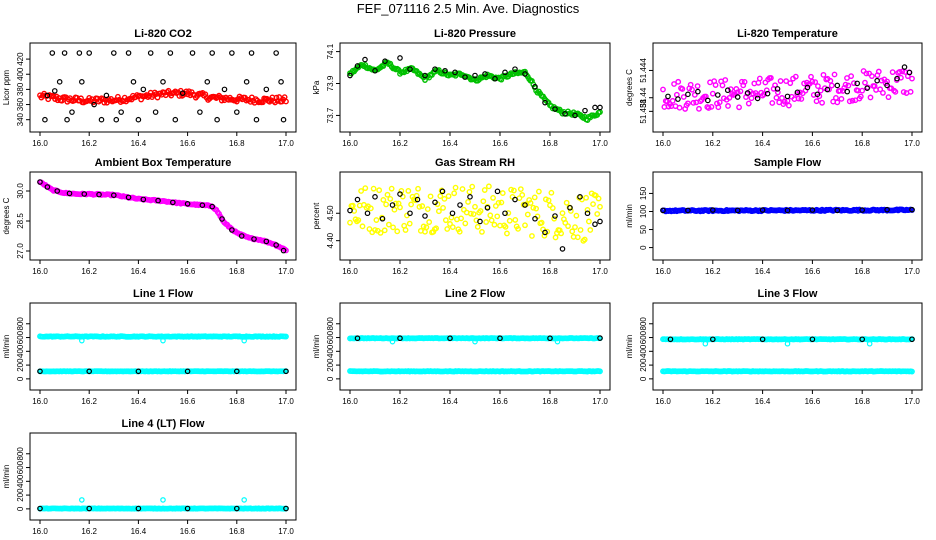 This screenshot has width=936, height=540. Describe the element at coordinates (643, 211) in the screenshot. I see `y-tick-label: 100` at that location.